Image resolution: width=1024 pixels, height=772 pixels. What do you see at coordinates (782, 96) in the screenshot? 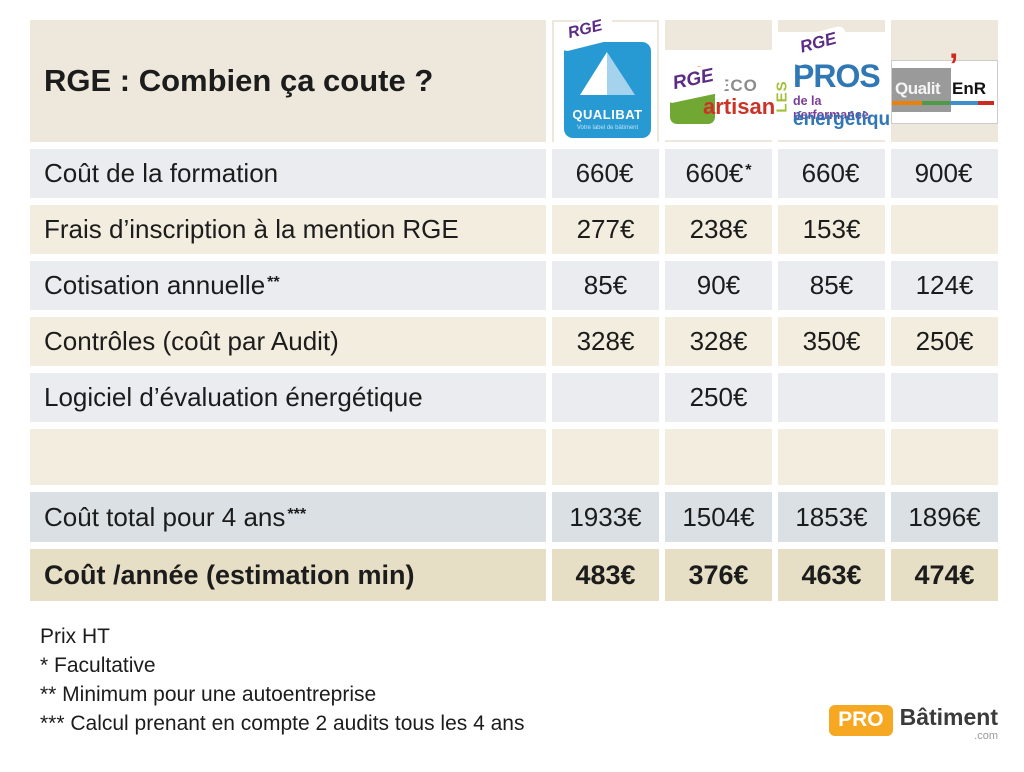
I see `les-label: LES` at bounding box center [782, 96].